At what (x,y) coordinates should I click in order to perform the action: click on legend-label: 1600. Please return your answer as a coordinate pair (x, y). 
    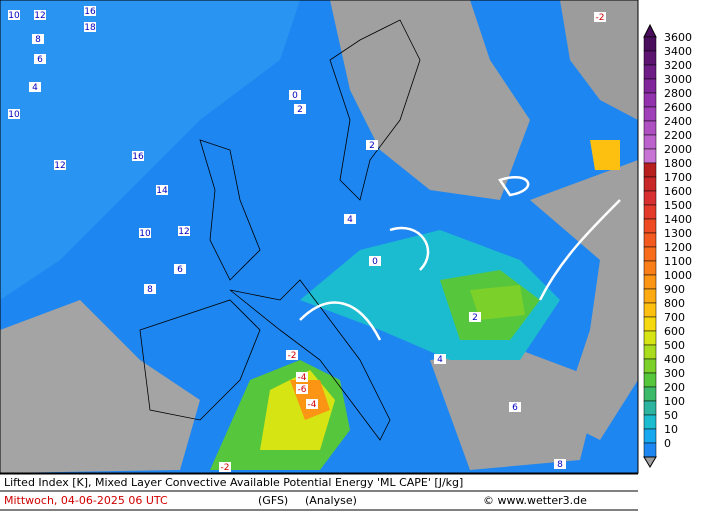
    Looking at the image, I should click on (678, 191).